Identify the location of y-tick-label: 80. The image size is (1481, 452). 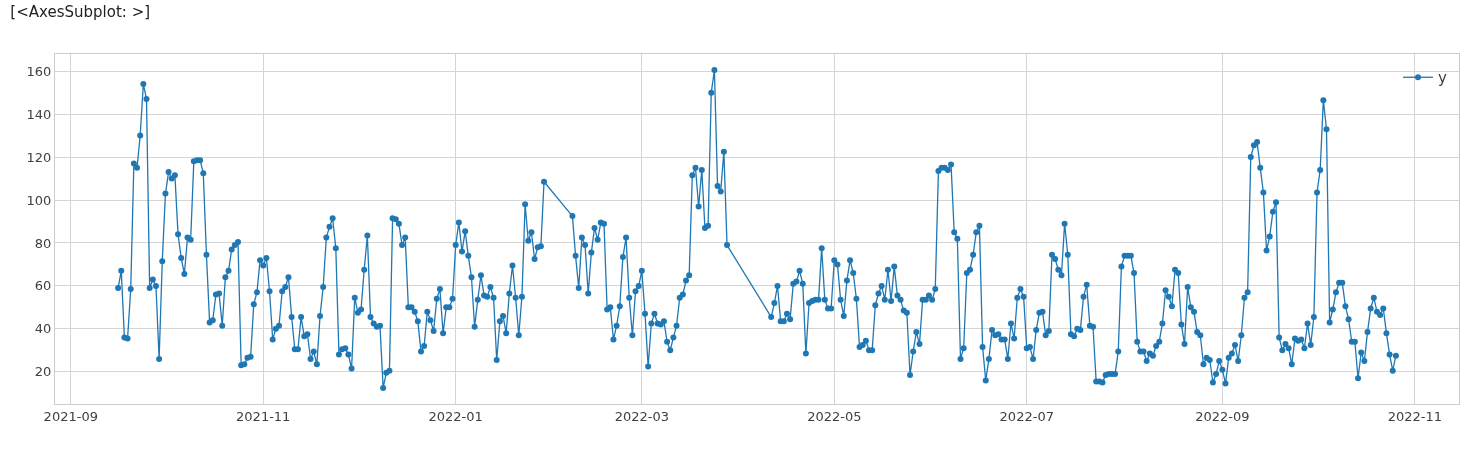
(43, 243).